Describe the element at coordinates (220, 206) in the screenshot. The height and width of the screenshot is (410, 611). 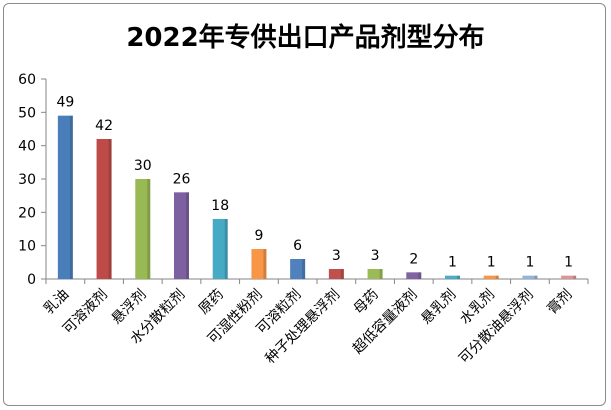
I see `data-label: 18` at that location.